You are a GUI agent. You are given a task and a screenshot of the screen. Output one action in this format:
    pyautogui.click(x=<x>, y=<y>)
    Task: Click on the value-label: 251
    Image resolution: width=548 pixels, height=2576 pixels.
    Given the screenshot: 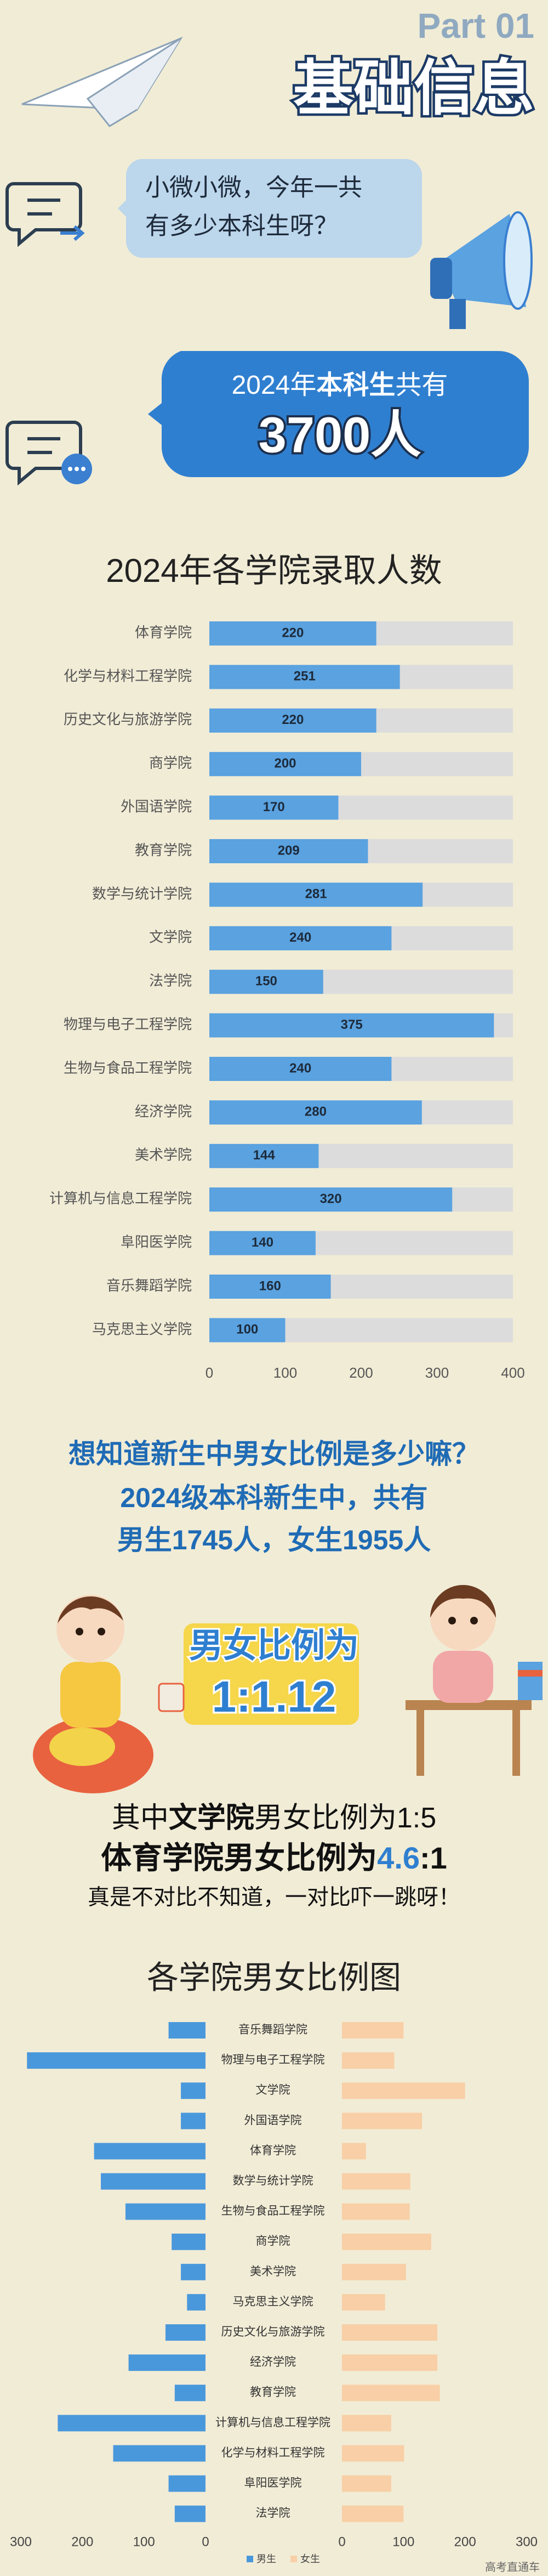 What is the action you would take?
    pyautogui.click(x=305, y=676)
    